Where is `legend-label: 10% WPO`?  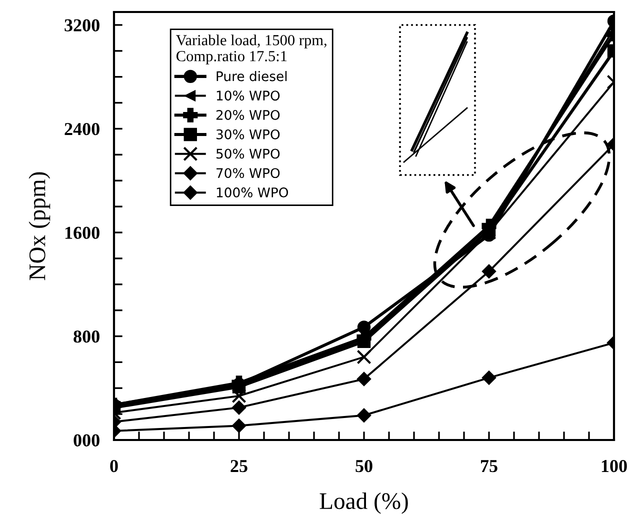 legend-label: 10% WPO is located at coordinates (248, 95).